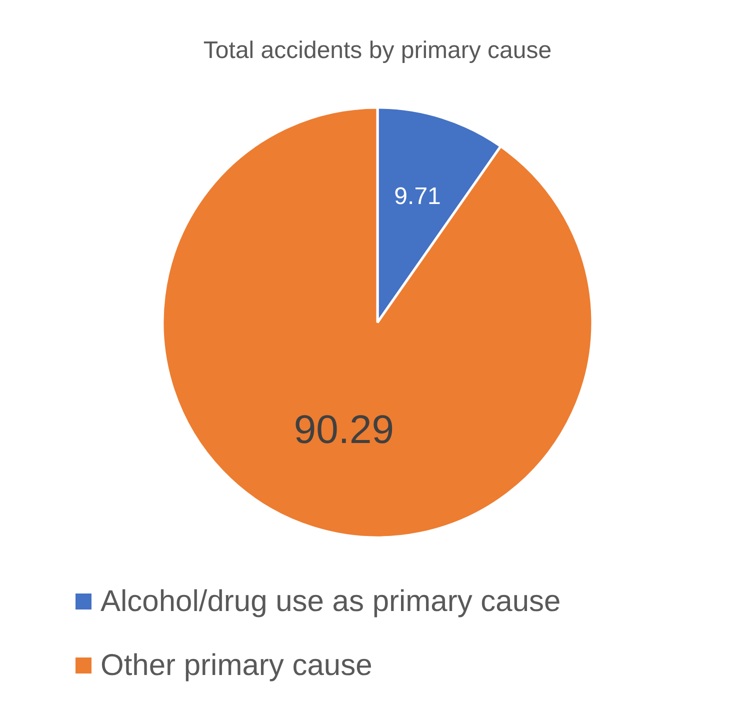  I want to click on data-label: 9.71, so click(417, 196).